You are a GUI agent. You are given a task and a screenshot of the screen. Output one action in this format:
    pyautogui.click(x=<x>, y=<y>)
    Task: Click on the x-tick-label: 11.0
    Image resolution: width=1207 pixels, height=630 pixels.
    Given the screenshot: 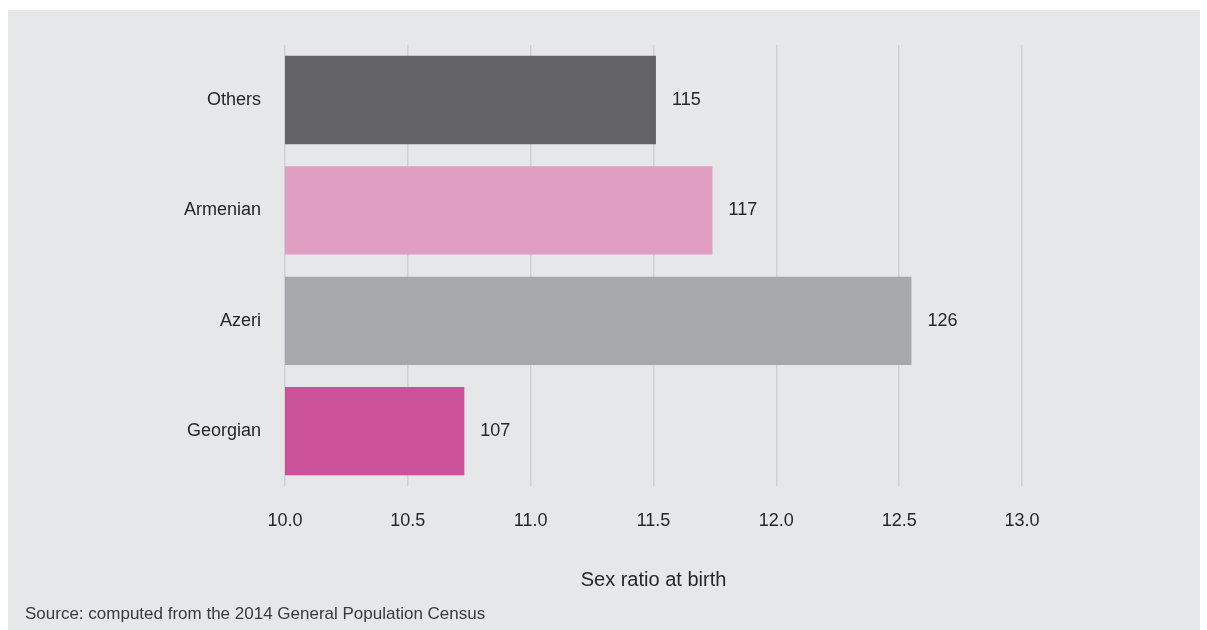 What is the action you would take?
    pyautogui.click(x=530, y=520)
    